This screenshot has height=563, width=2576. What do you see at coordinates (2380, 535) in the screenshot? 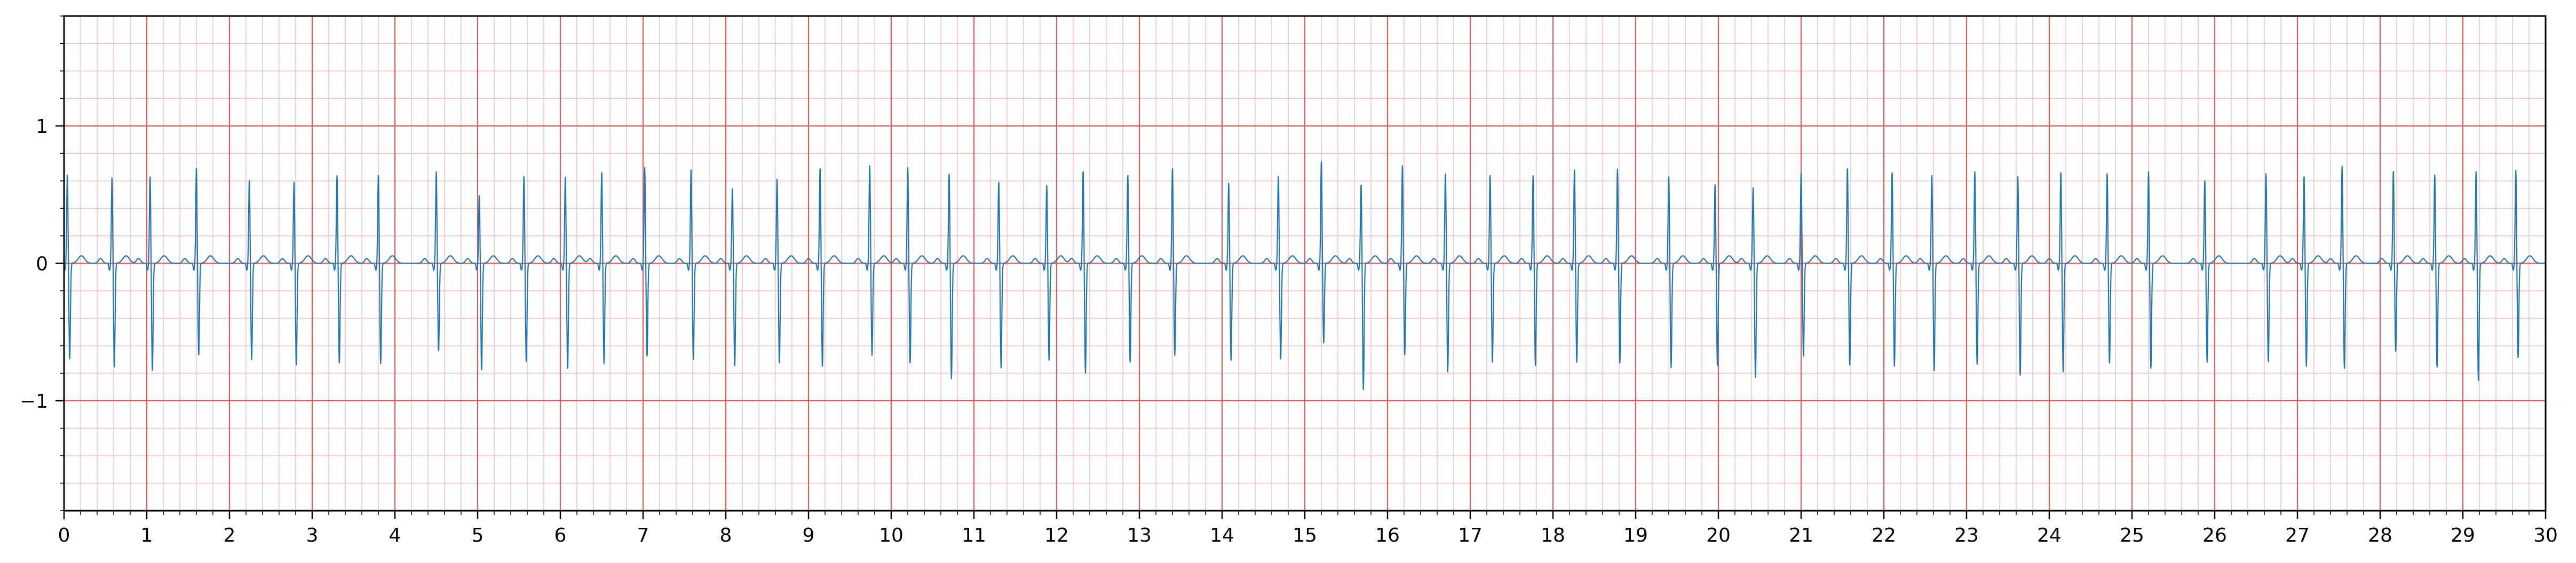
I see `x-tick-label: 28` at bounding box center [2380, 535].